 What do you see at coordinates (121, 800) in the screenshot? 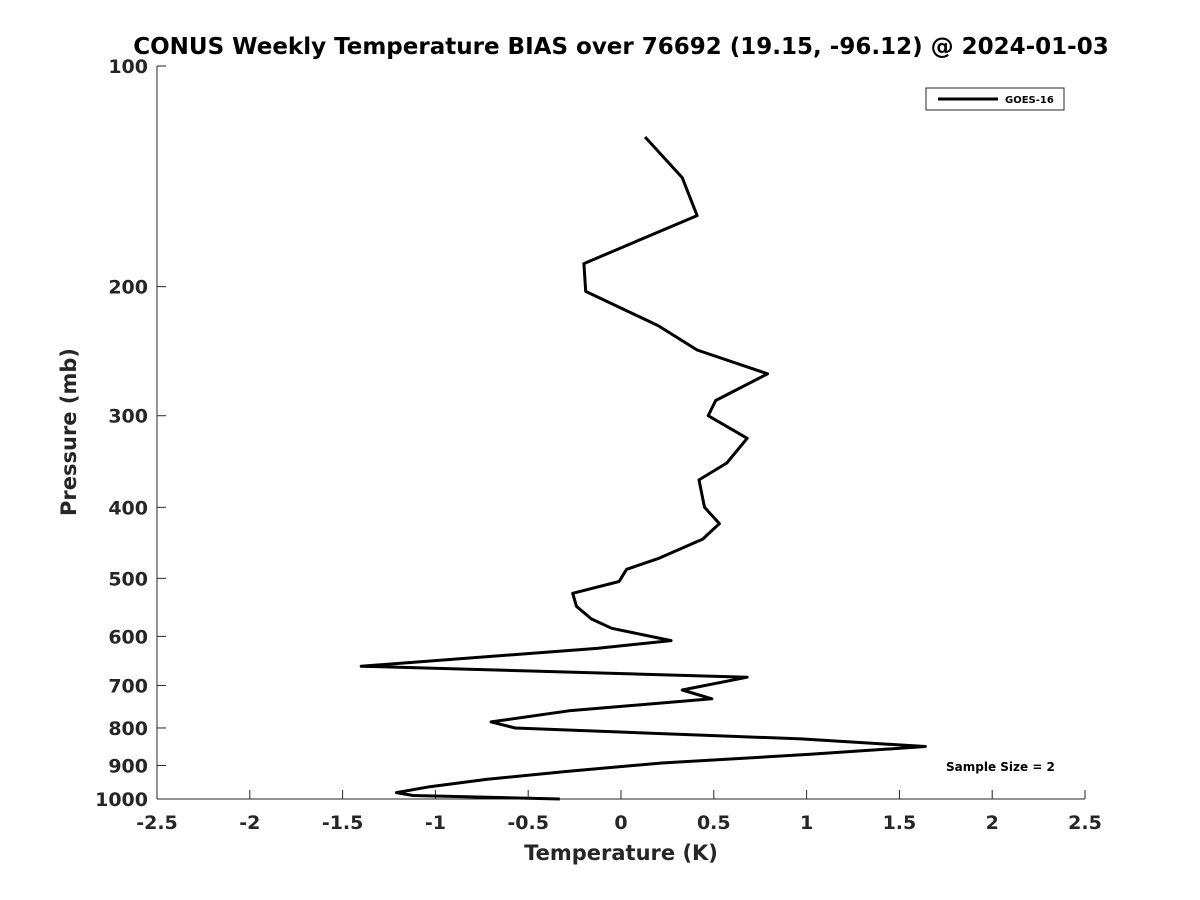
I see `y-tick-label: 1000` at bounding box center [121, 800].